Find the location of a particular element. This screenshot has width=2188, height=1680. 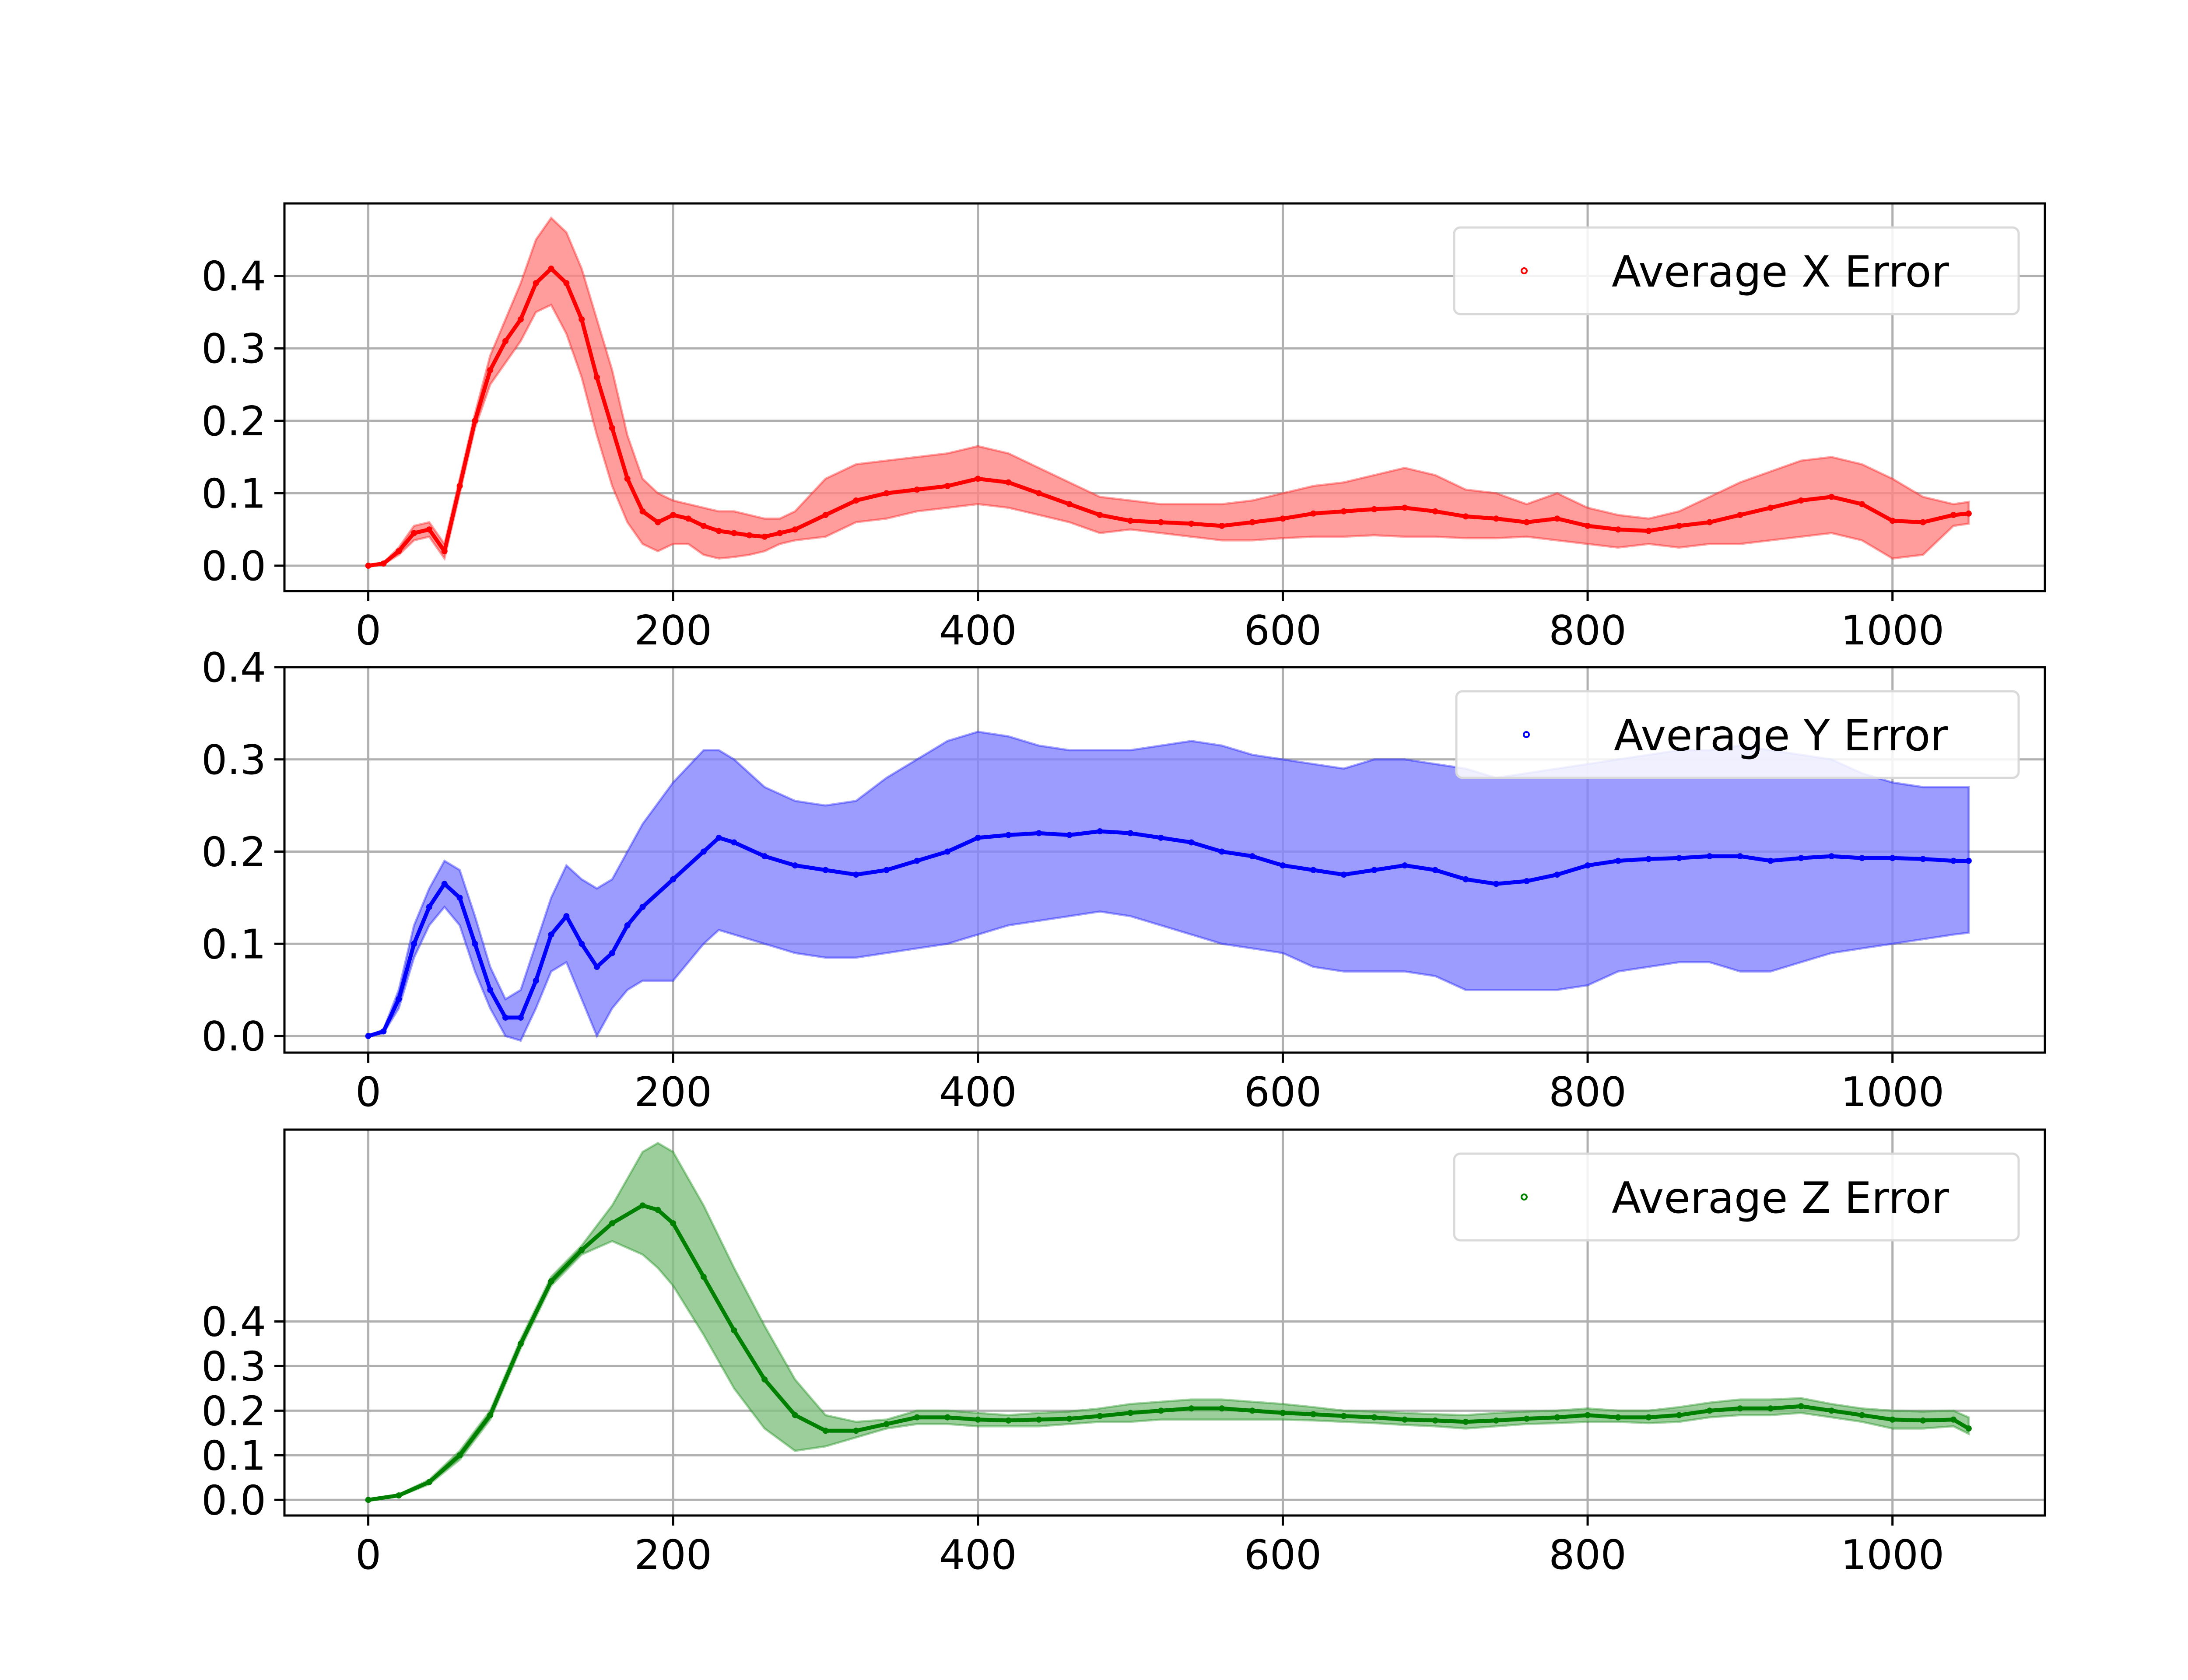

mean-line-x is located at coordinates (1168, 417).